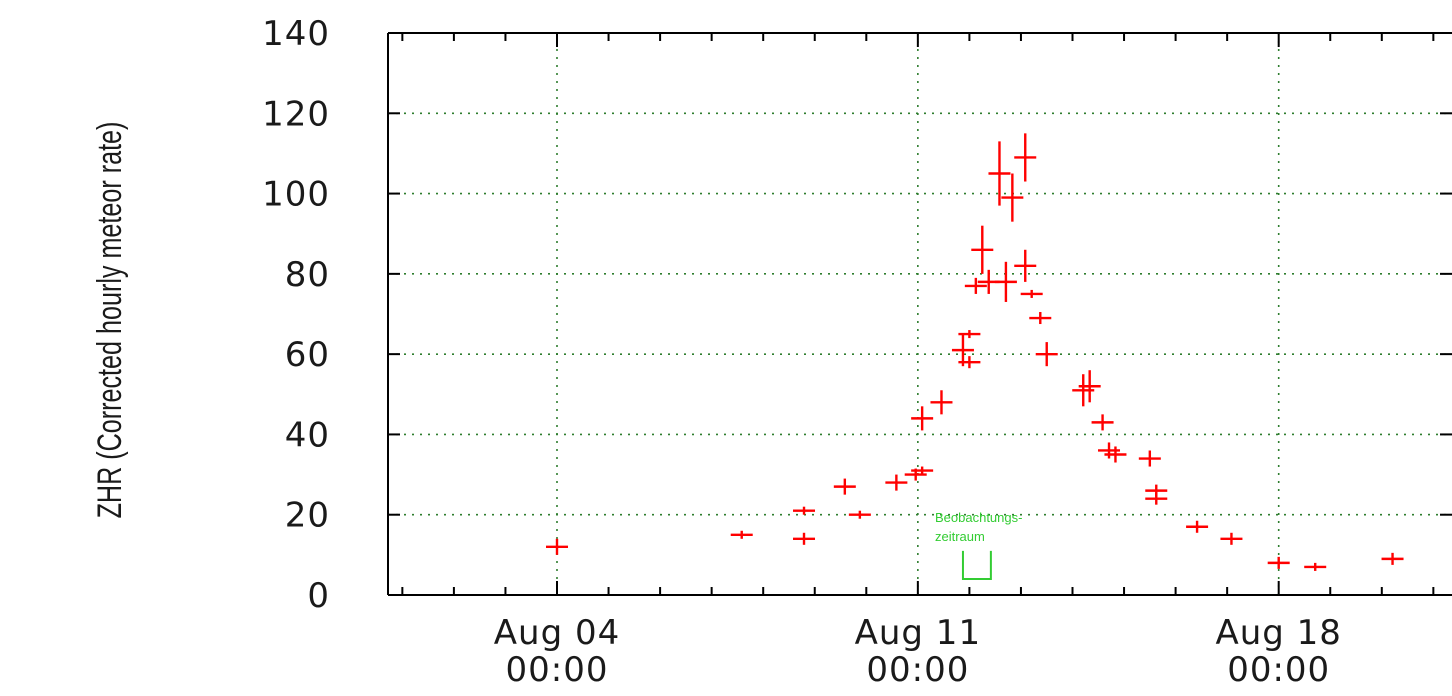  What do you see at coordinates (1278, 633) in the screenshot?
I see `x-tick-label-date: Aug 18` at bounding box center [1278, 633].